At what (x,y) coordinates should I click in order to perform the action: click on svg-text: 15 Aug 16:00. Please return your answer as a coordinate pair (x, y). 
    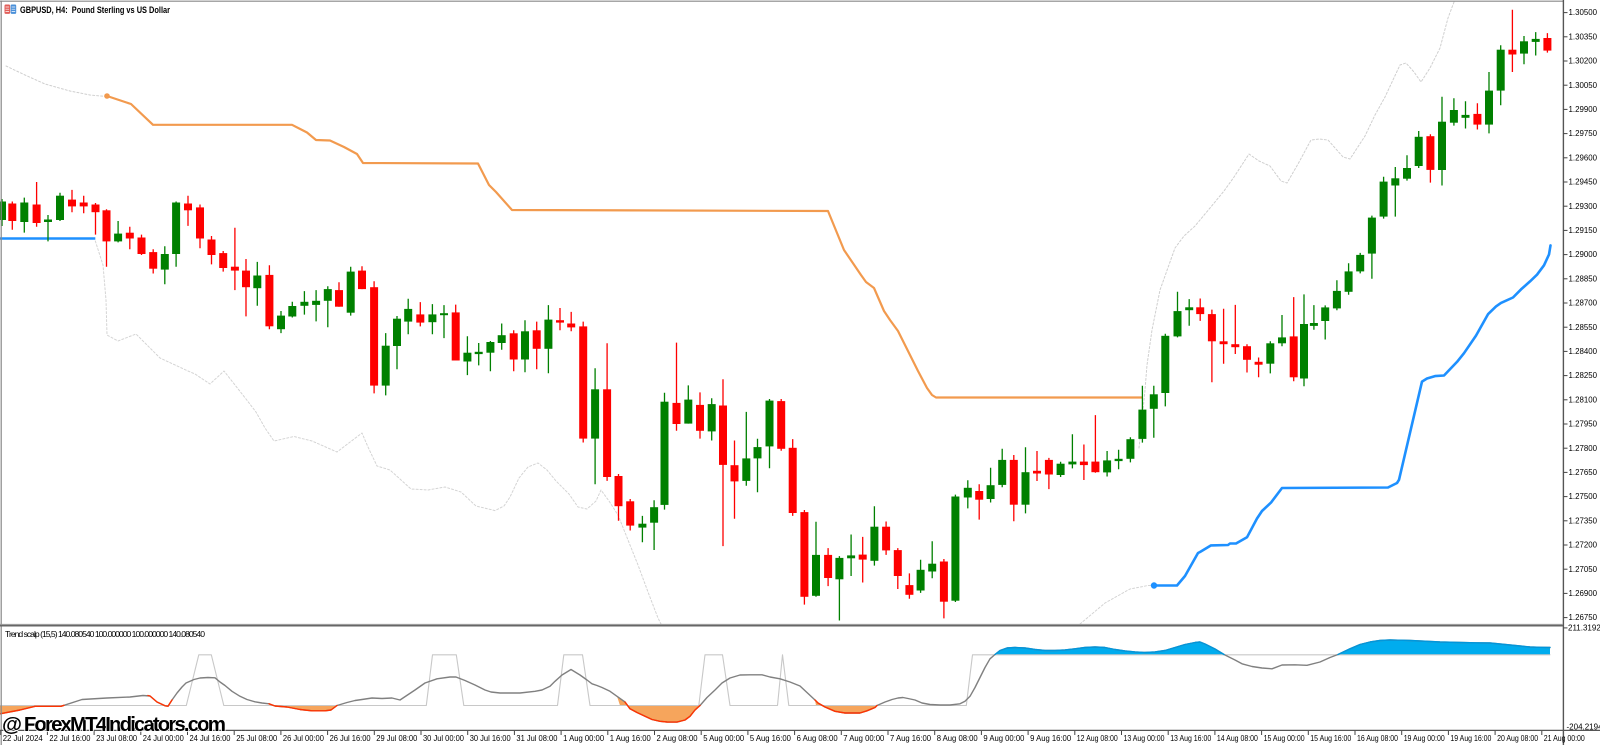
    Looking at the image, I should click on (1330, 738).